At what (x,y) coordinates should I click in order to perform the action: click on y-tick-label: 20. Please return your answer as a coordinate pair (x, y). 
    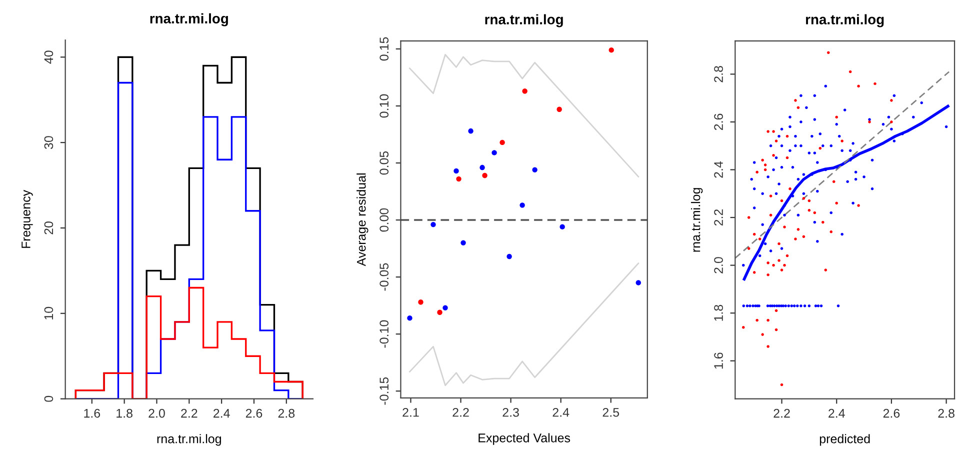
    Looking at the image, I should click on (49, 228).